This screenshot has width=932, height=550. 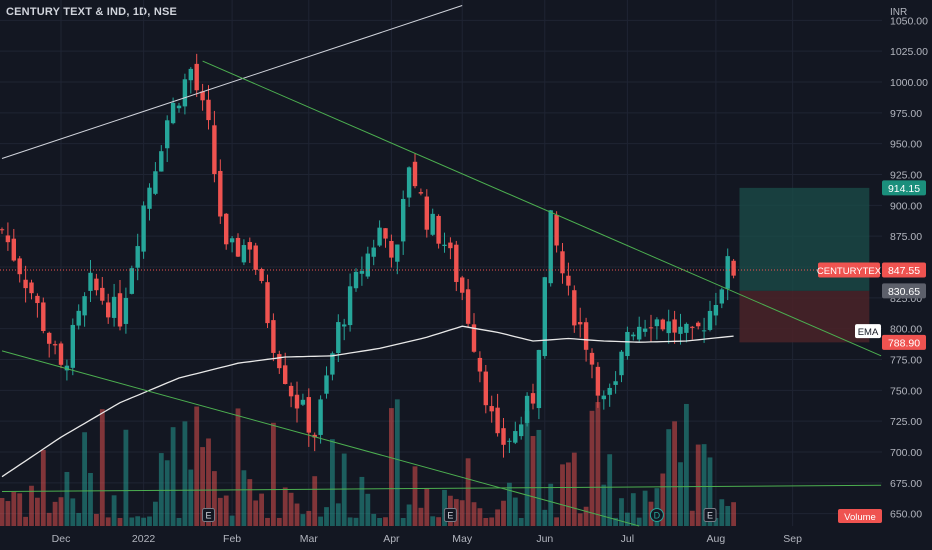 What do you see at coordinates (716, 539) in the screenshot?
I see `x-tick-label: Aug` at bounding box center [716, 539].